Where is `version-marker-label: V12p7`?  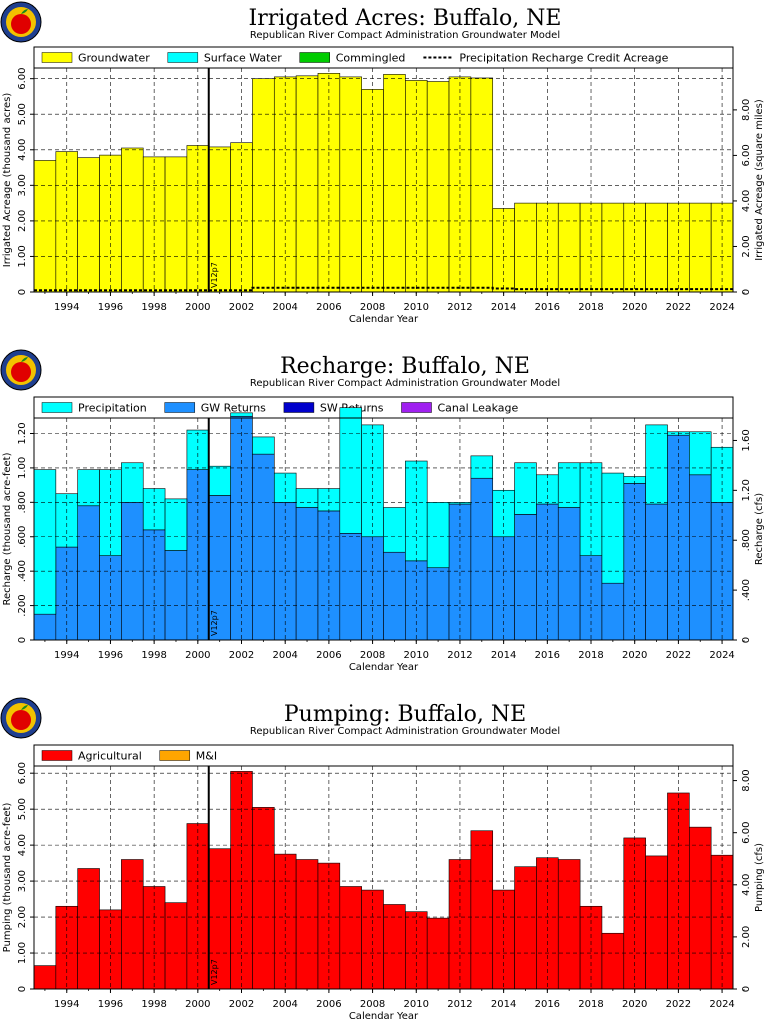 version-marker-label: V12p7 is located at coordinates (214, 623).